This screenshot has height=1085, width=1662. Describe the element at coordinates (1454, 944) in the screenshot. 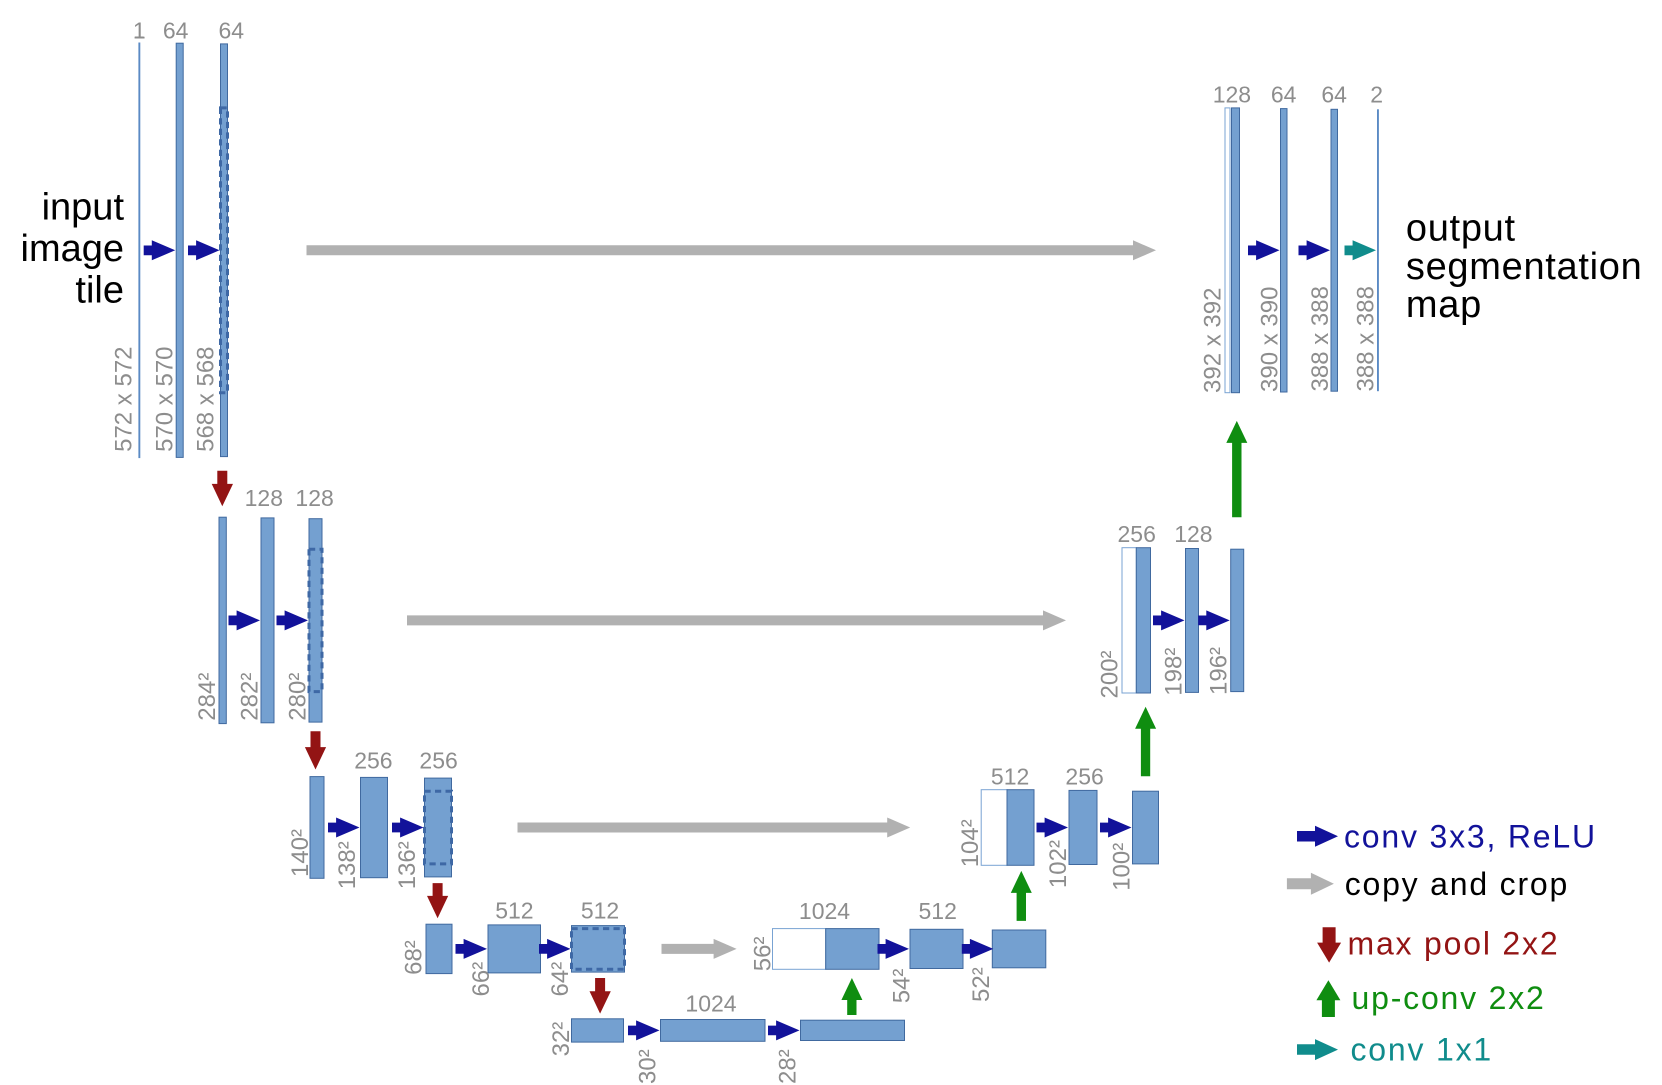

I see `svg-text: max pool 2x2` at that location.